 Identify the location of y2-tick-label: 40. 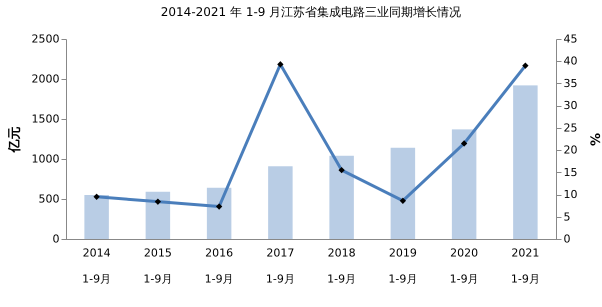
(571, 61).